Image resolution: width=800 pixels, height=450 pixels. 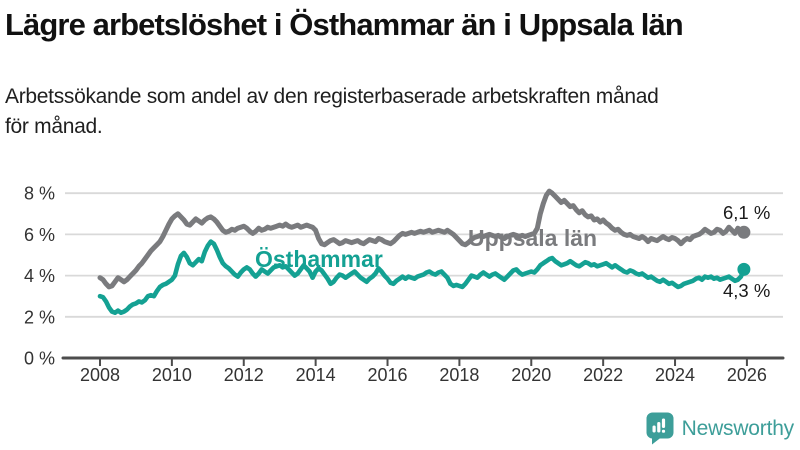 What do you see at coordinates (39, 194) in the screenshot?
I see `y-axis-tick-label: 8 %` at bounding box center [39, 194].